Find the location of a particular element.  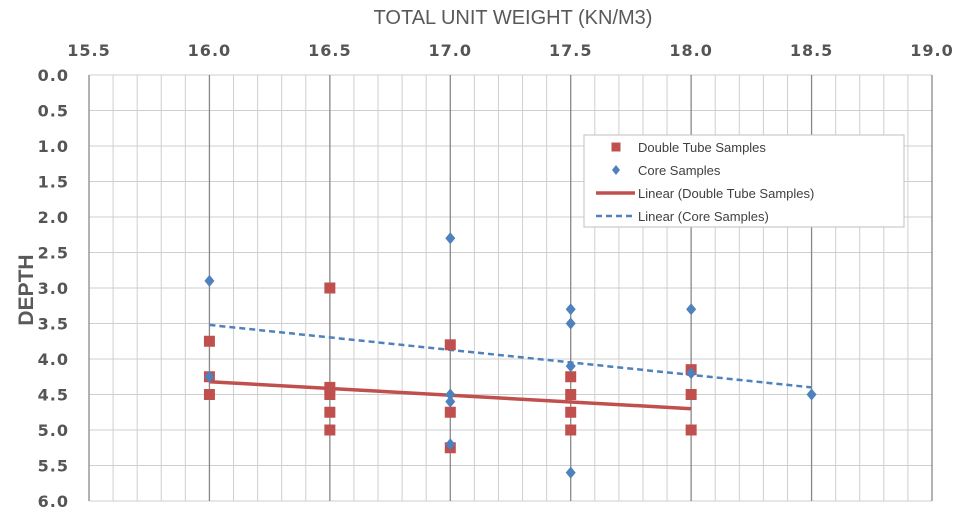

y-tick-label: 0.0 is located at coordinates (53, 75).